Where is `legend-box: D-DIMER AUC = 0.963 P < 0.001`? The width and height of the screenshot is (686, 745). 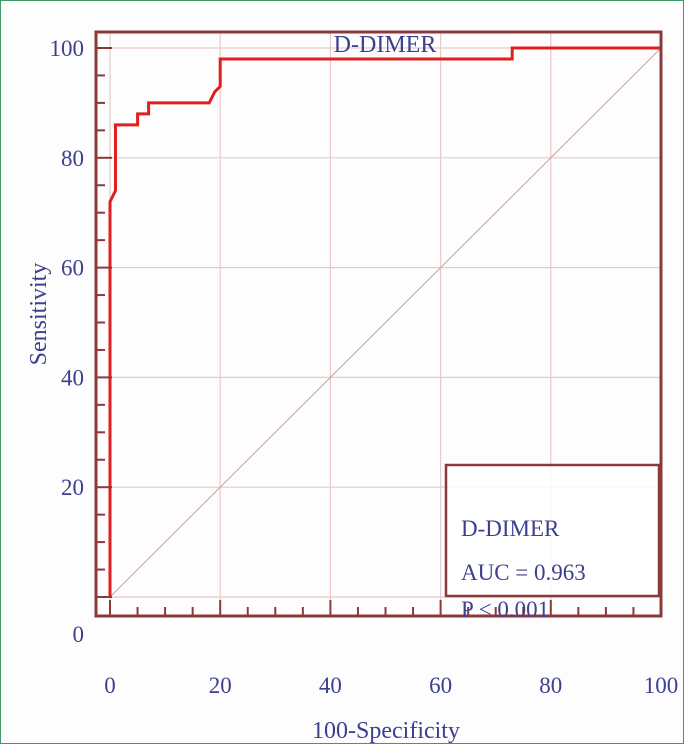 legend-box: D-DIMER AUC = 0.963 P < 0.001 is located at coordinates (552, 542).